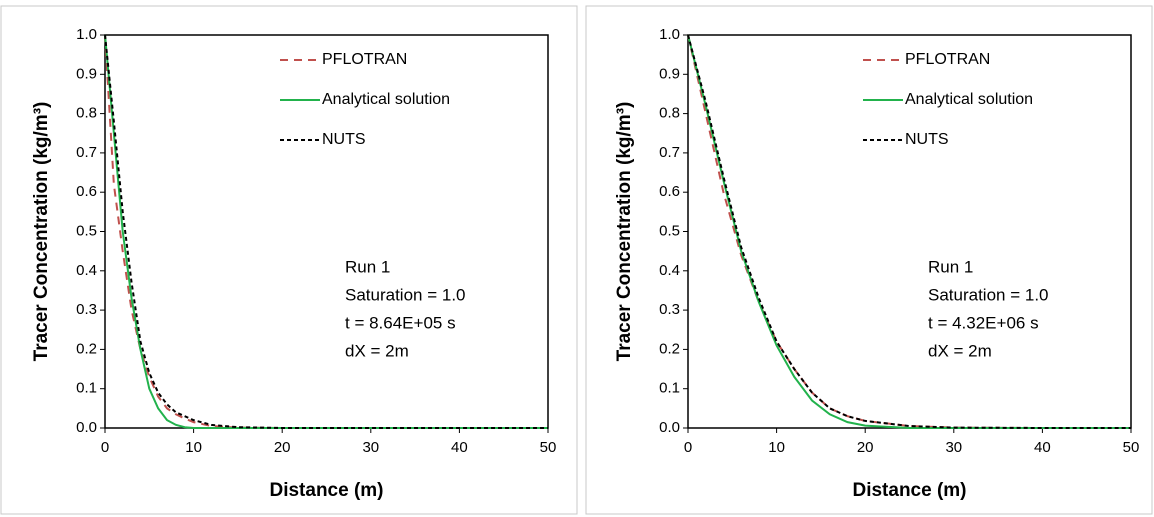 This screenshot has width=1154, height=517. Describe the element at coordinates (983, 322) in the screenshot. I see `annotation: t = 4.32E+06 s` at that location.